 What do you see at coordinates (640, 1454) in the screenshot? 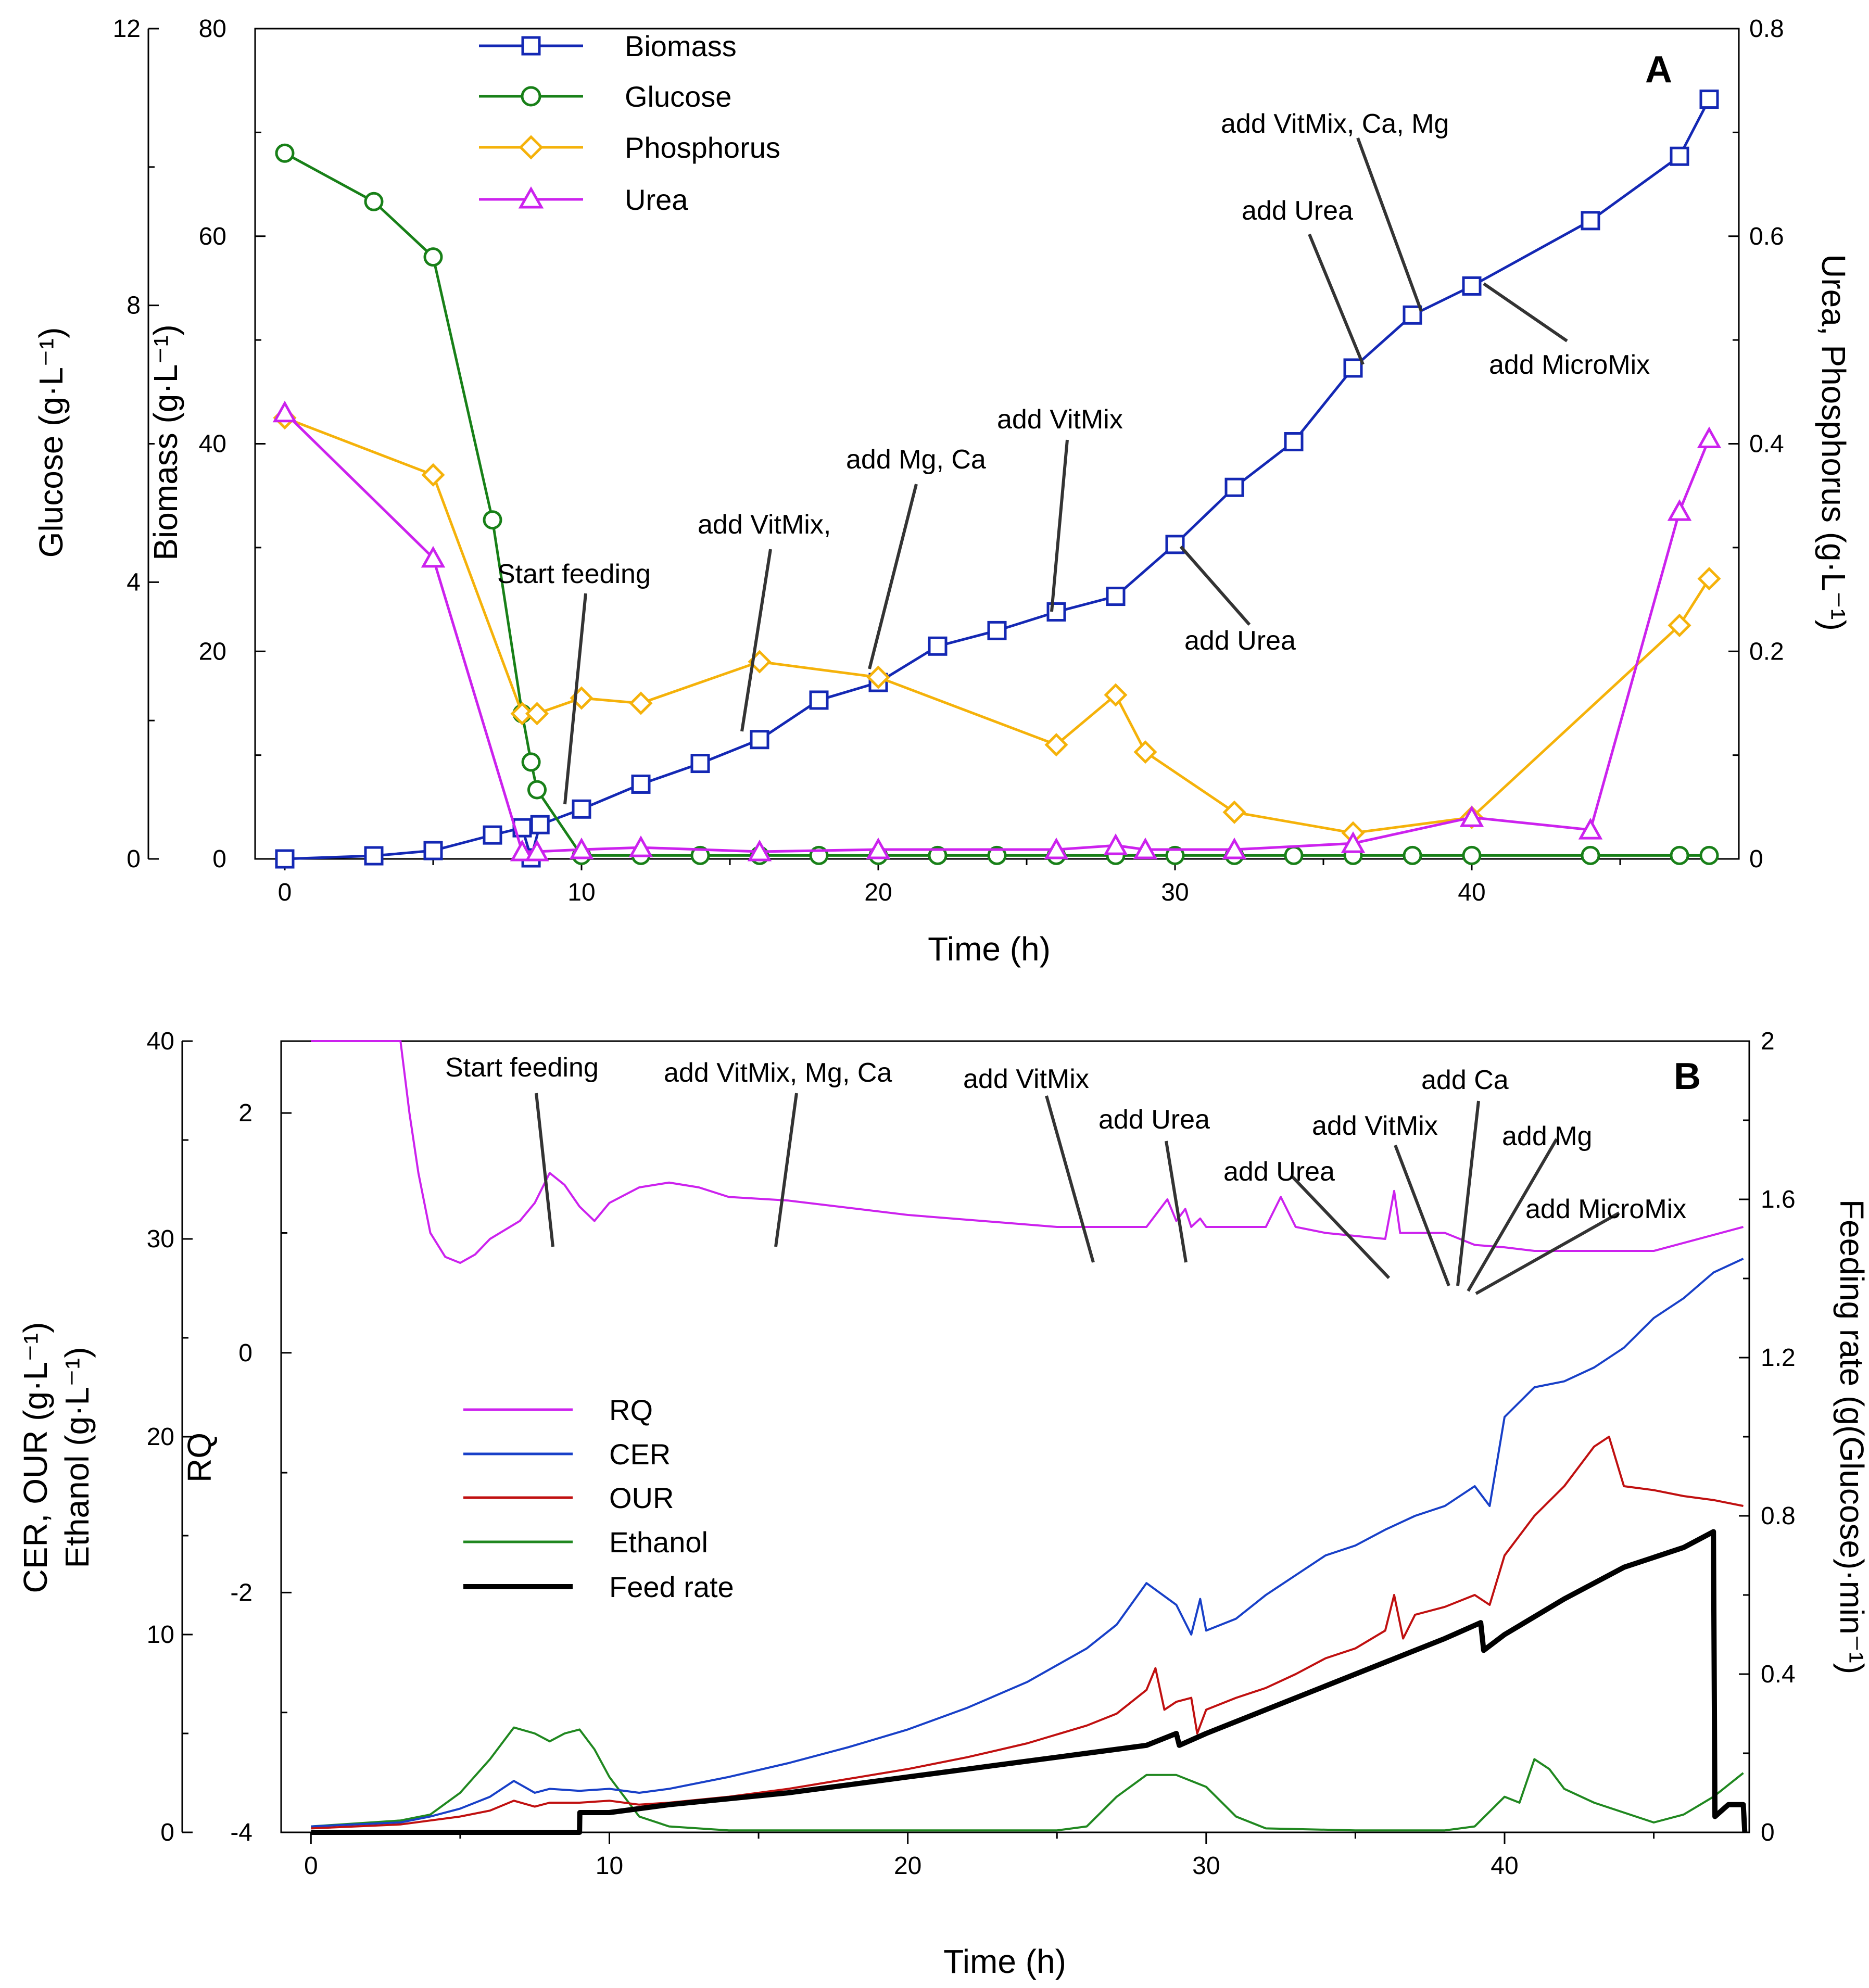
I see `legend-label-cer: CER` at bounding box center [640, 1454].